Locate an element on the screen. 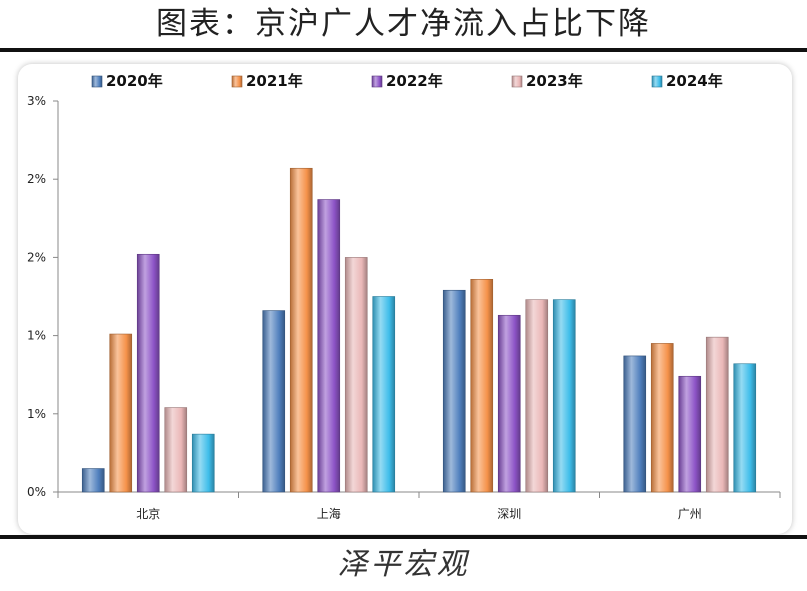 This screenshot has height=591, width=807. bar-2021年-上海 is located at coordinates (301, 330).